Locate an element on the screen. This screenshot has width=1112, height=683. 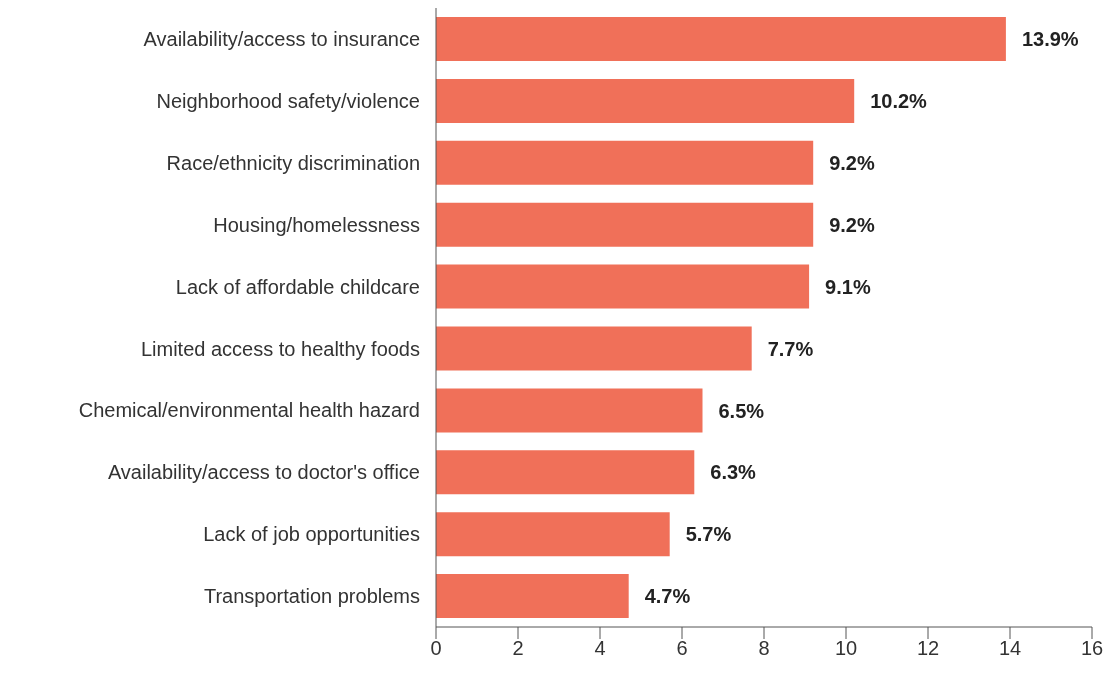
x-tick-label: 12 is located at coordinates (928, 648).